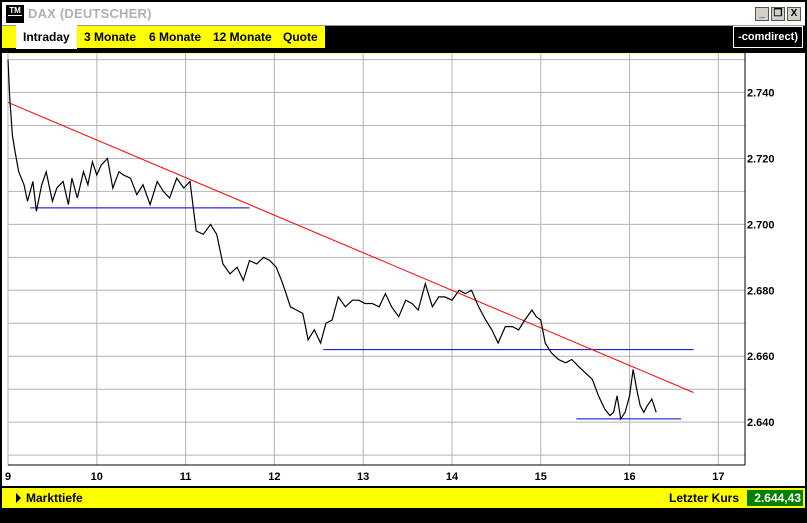 The width and height of the screenshot is (807, 523). Describe the element at coordinates (186, 477) in the screenshot. I see `x-tick-label: 11` at that location.